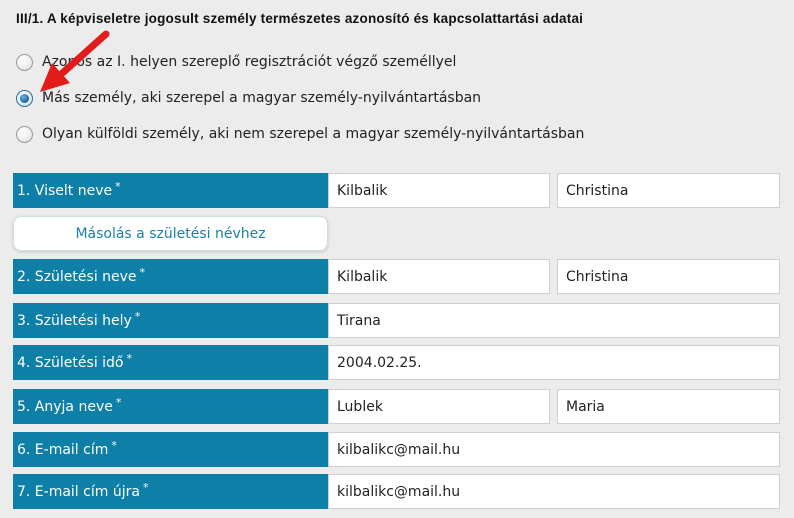 The width and height of the screenshot is (794, 518). I want to click on anyja-neve-last-input: Lublek, so click(439, 406).